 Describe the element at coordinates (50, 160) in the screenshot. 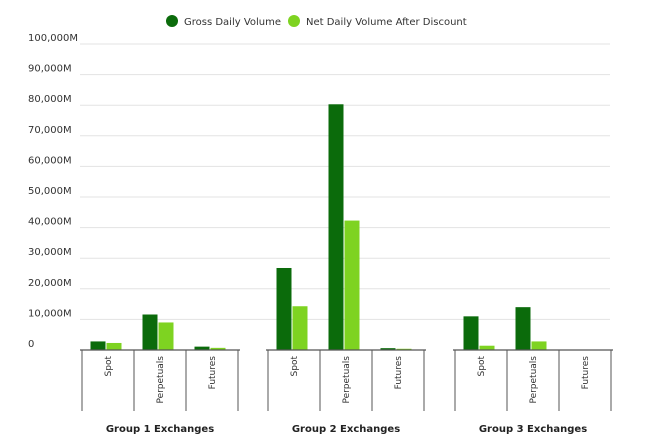

I see `y-tick-label: 60,000M` at that location.